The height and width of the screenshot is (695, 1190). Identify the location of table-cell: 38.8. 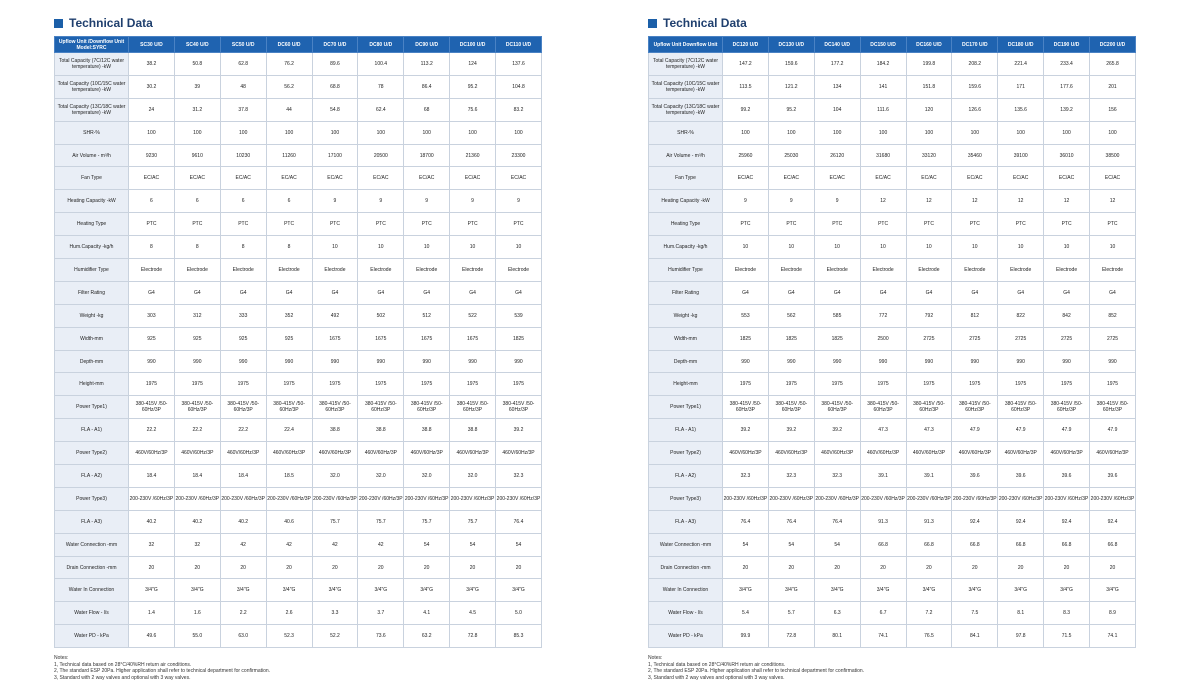
(472, 430).